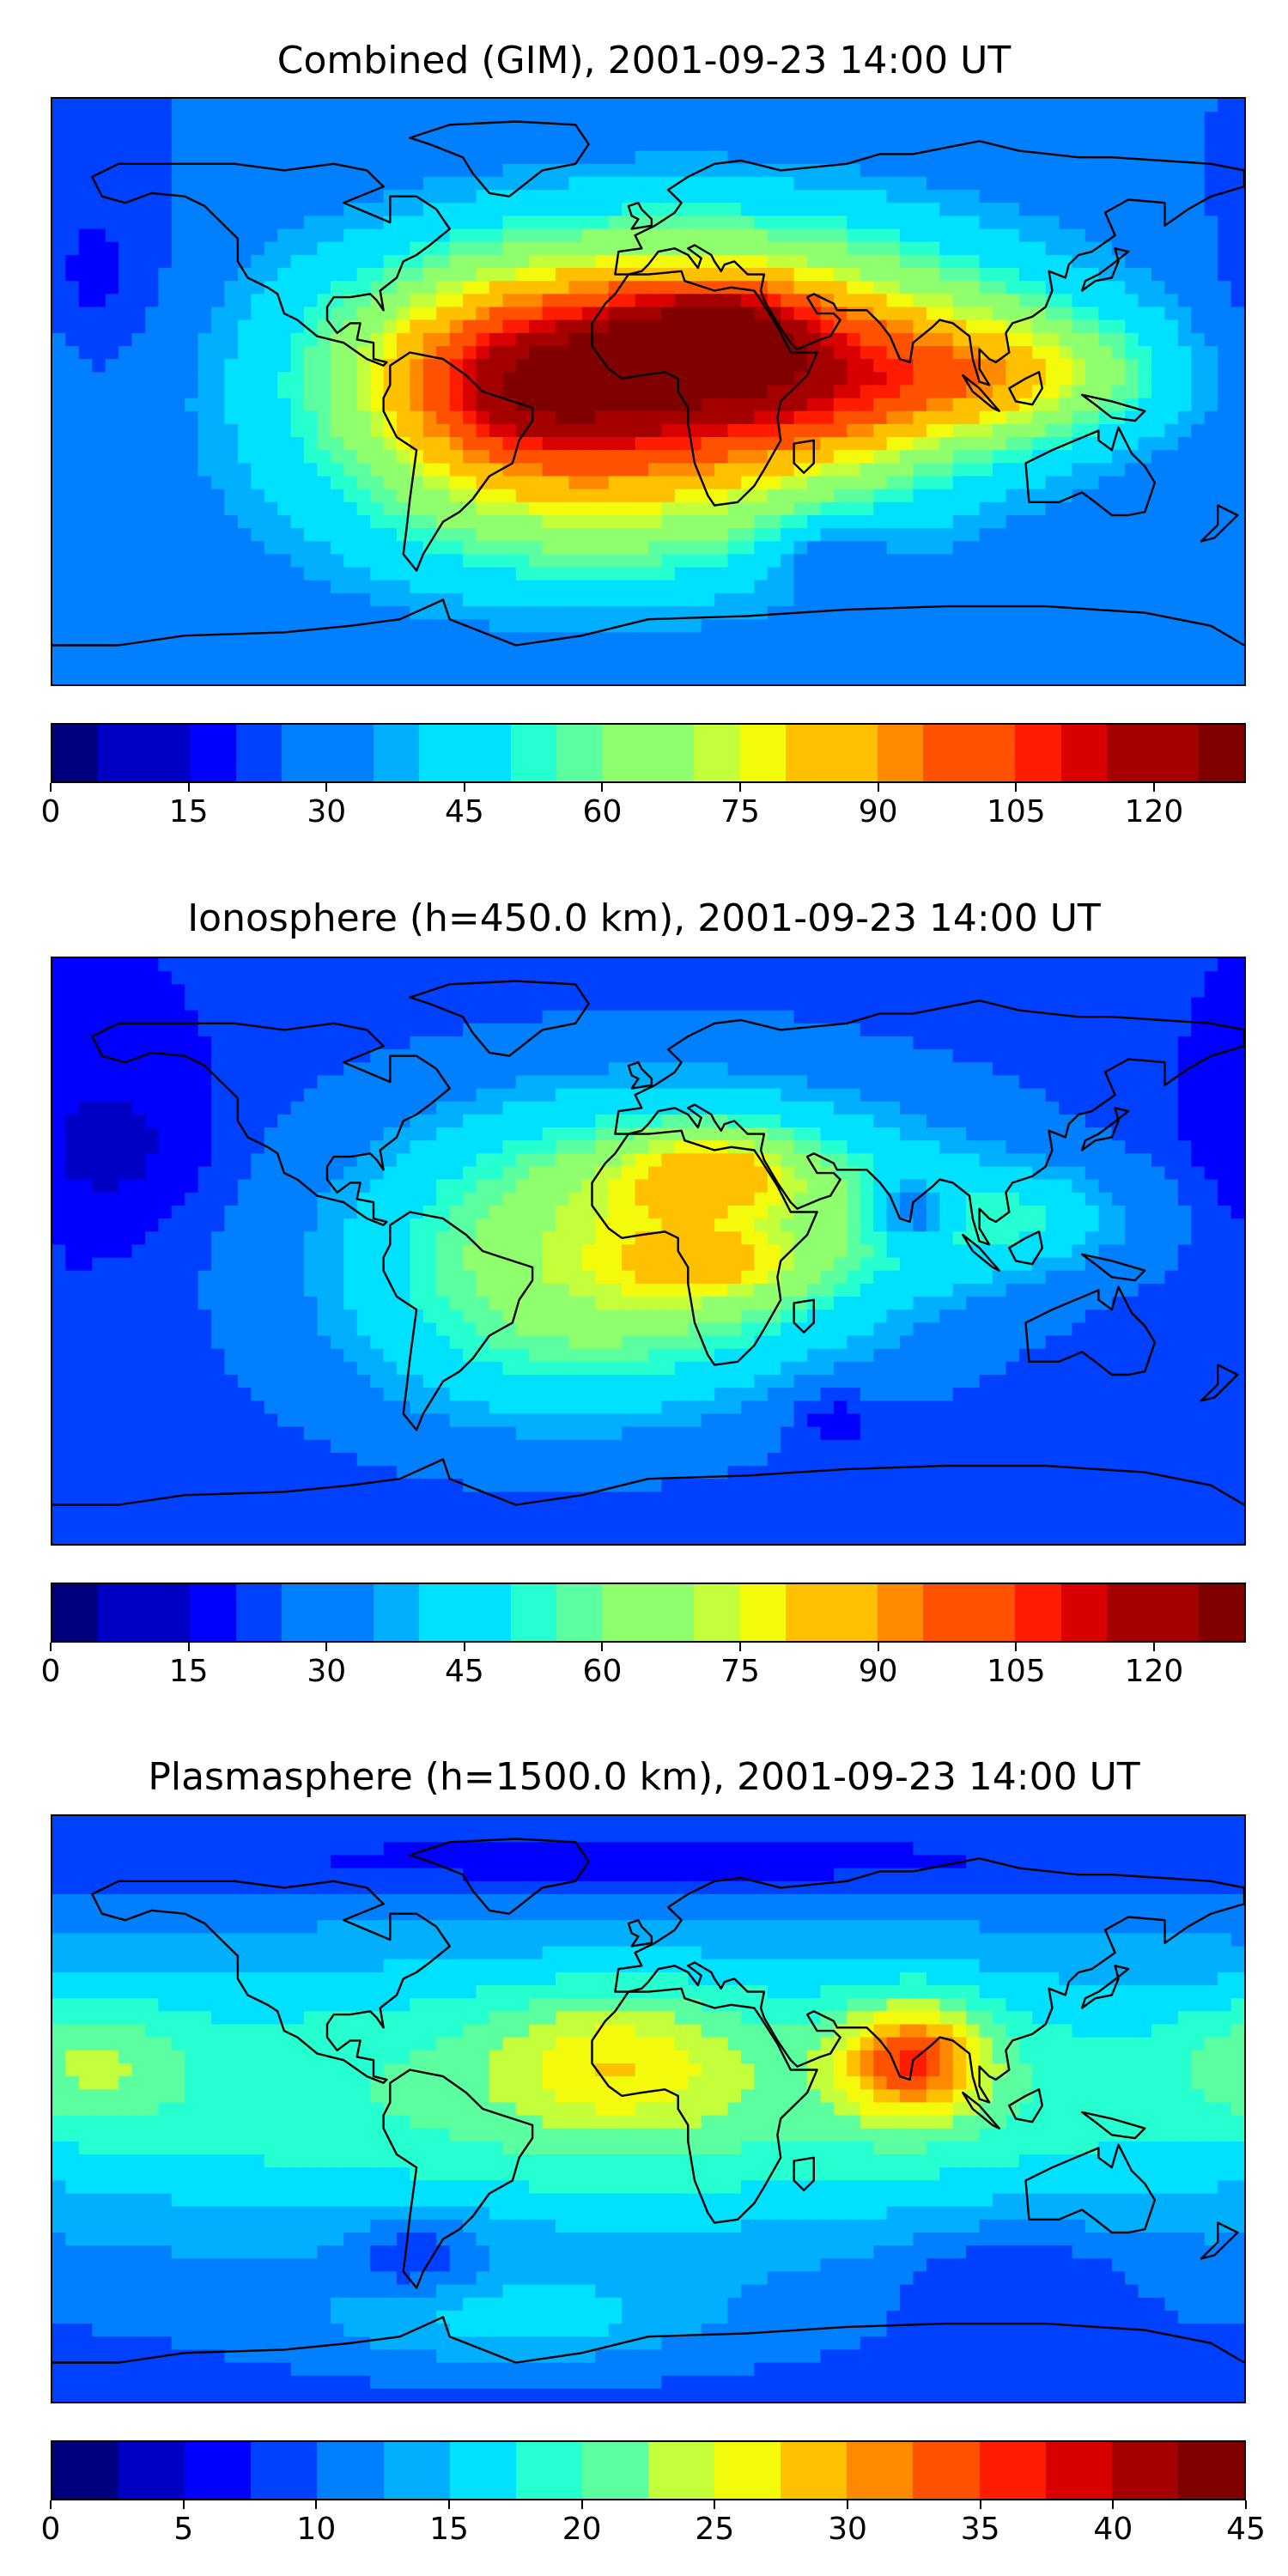 Image resolution: width=1288 pixels, height=2576 pixels. What do you see at coordinates (648, 1482) in the screenshot?
I see `coastline-antarctica` at bounding box center [648, 1482].